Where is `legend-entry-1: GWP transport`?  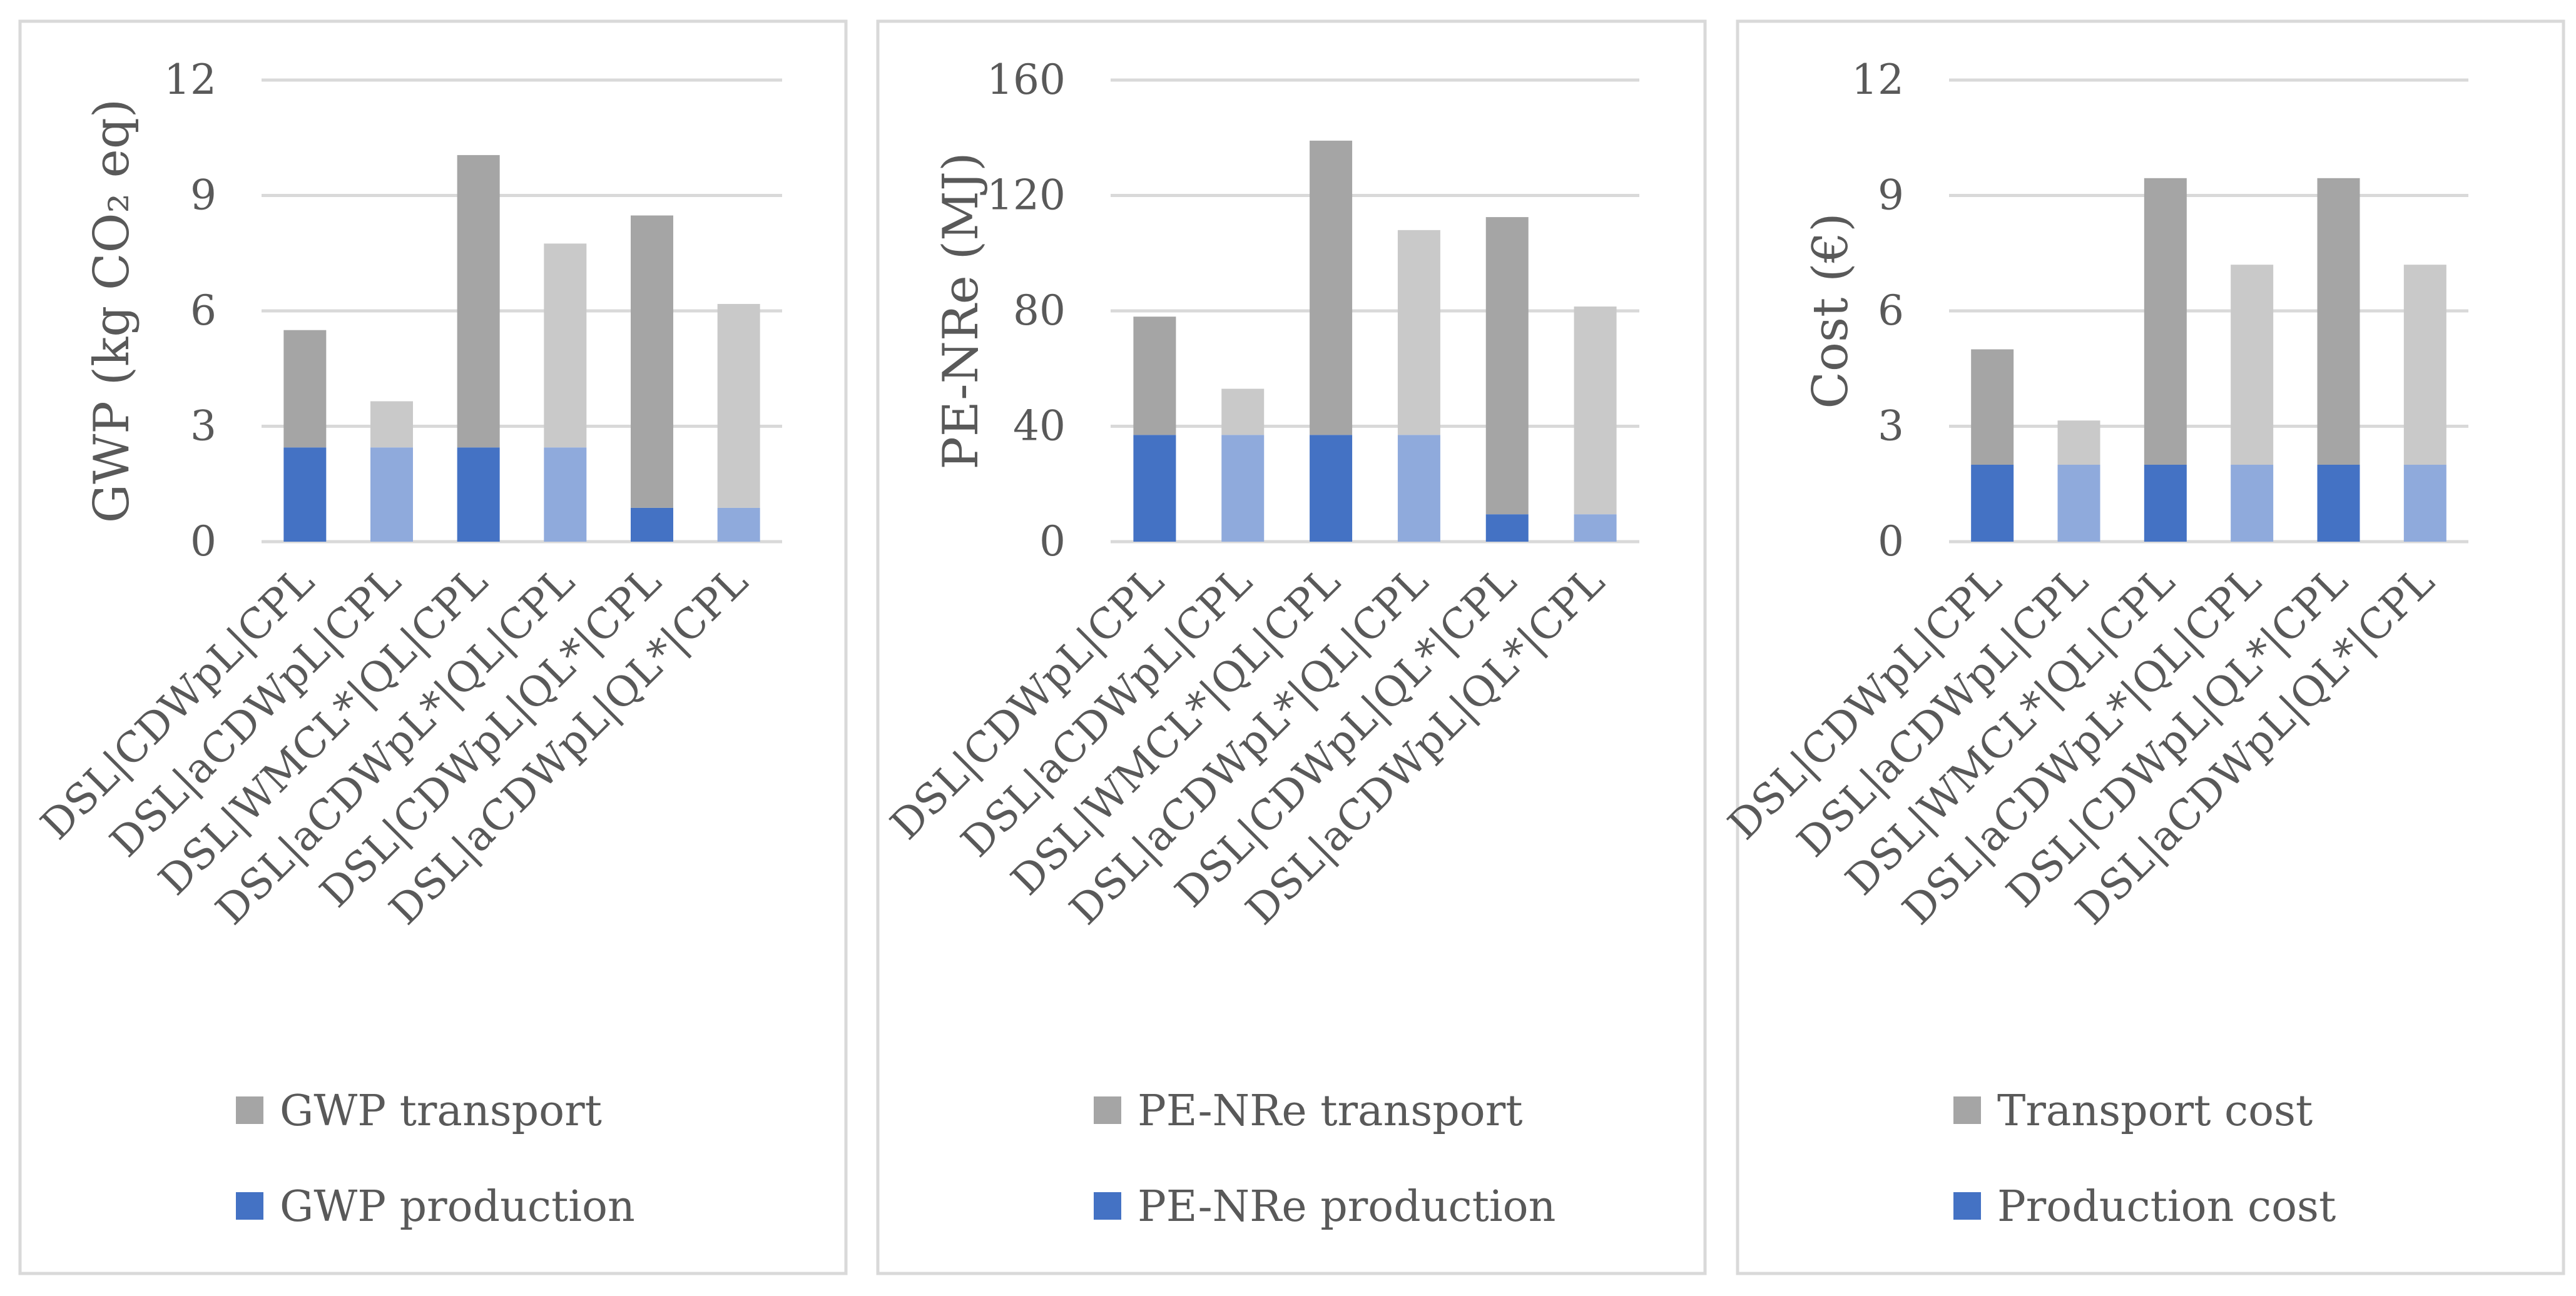 legend-entry-1: GWP transport is located at coordinates (441, 1111).